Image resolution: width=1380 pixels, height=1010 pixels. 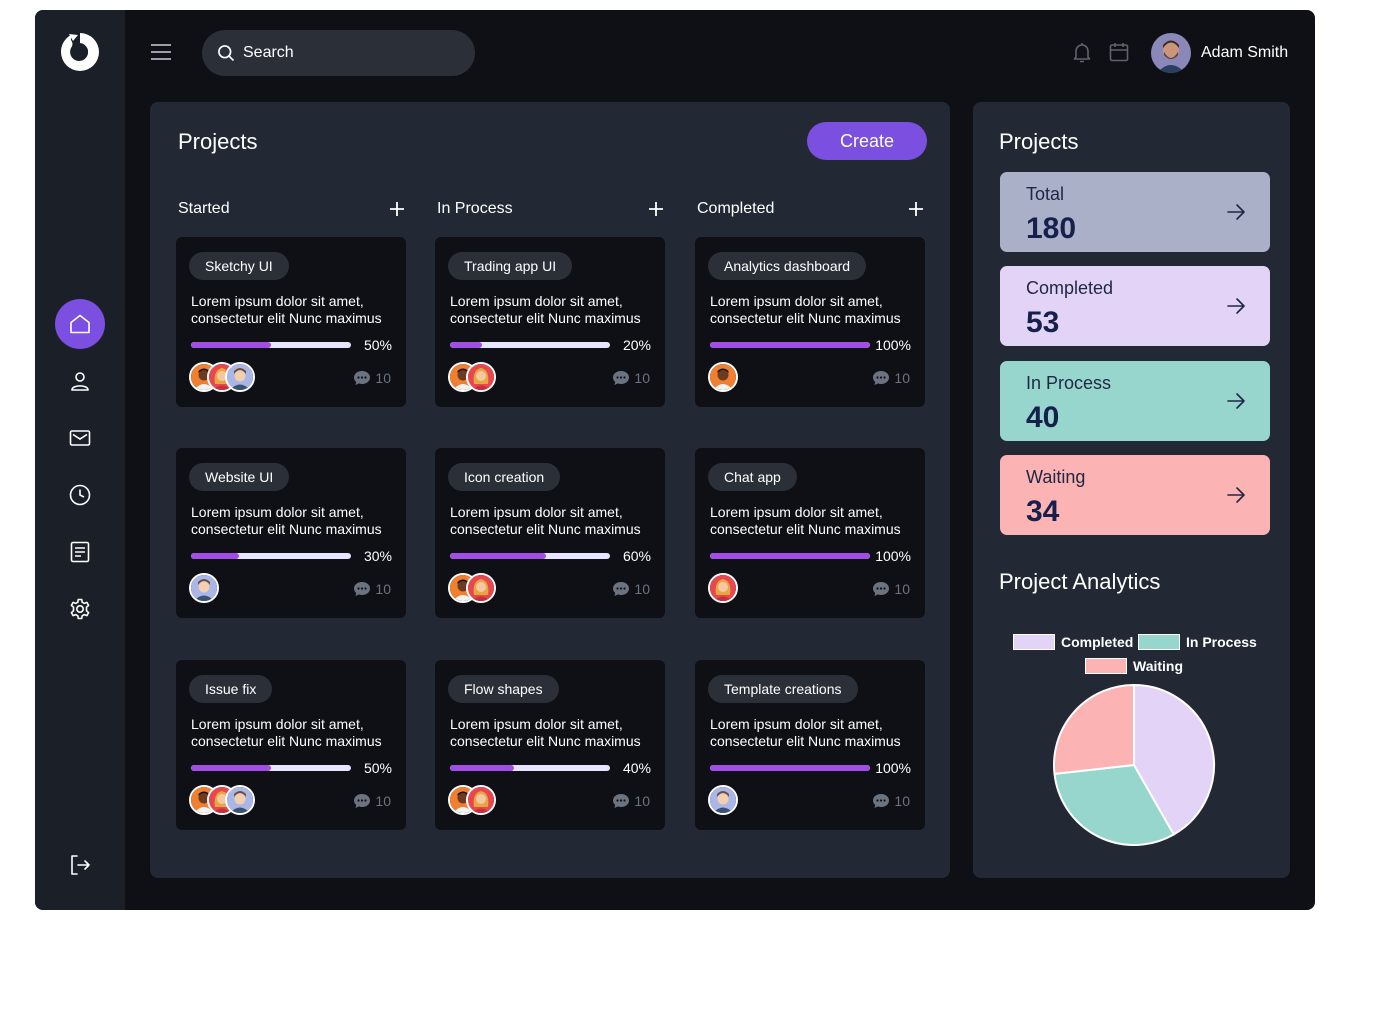 I want to click on sidebar, so click(x=80, y=460).